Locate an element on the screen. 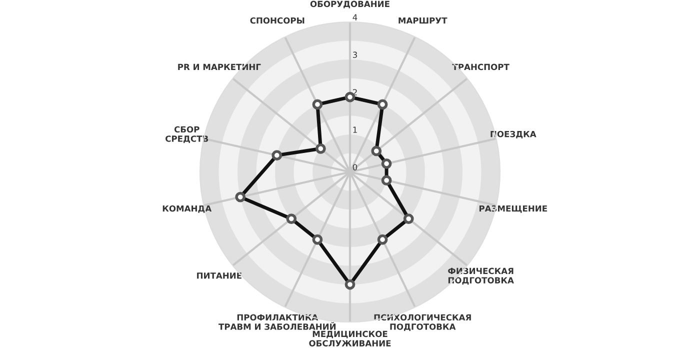  spoke-label: ПСИХОЛОГИЧЕСКАЯ ПОДГОТОВКА is located at coordinates (422, 323).